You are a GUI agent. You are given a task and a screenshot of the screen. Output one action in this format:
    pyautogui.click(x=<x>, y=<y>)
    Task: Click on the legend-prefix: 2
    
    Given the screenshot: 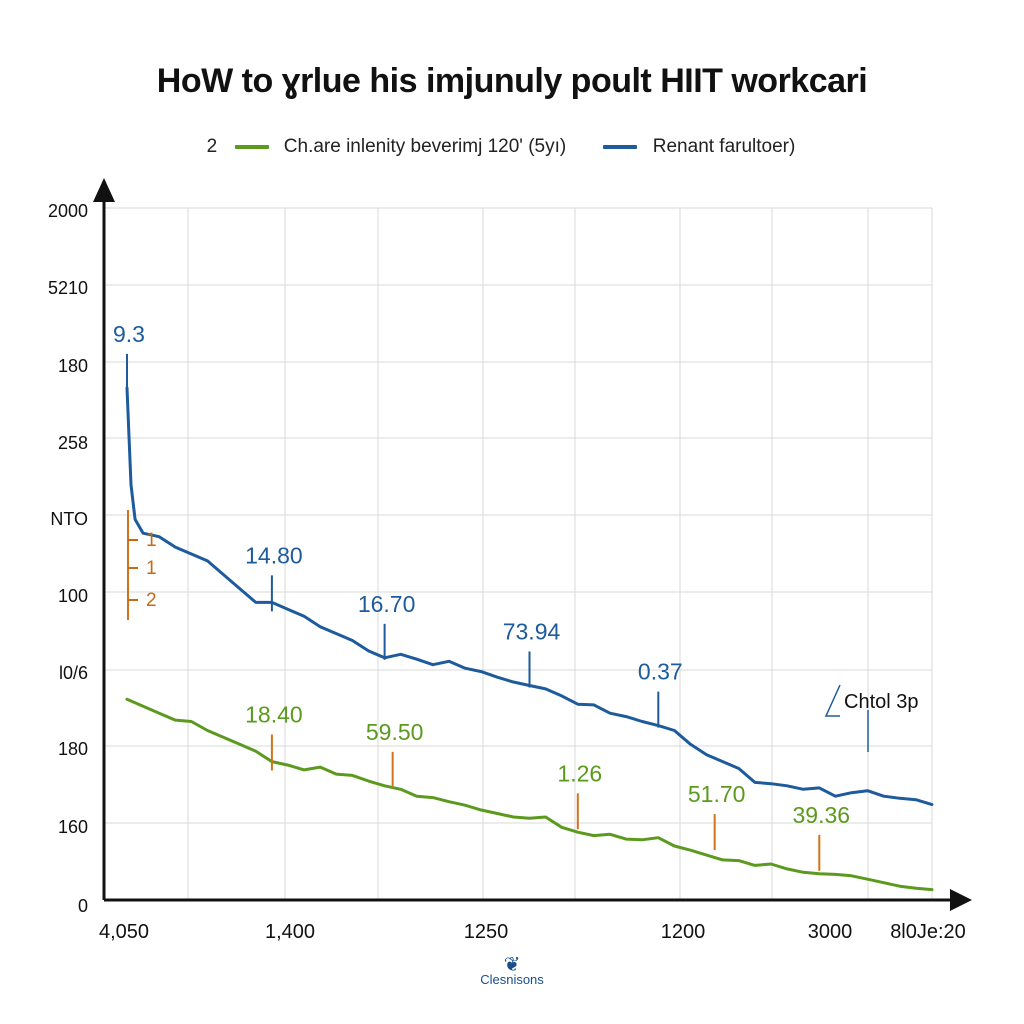 What is the action you would take?
    pyautogui.click(x=212, y=146)
    